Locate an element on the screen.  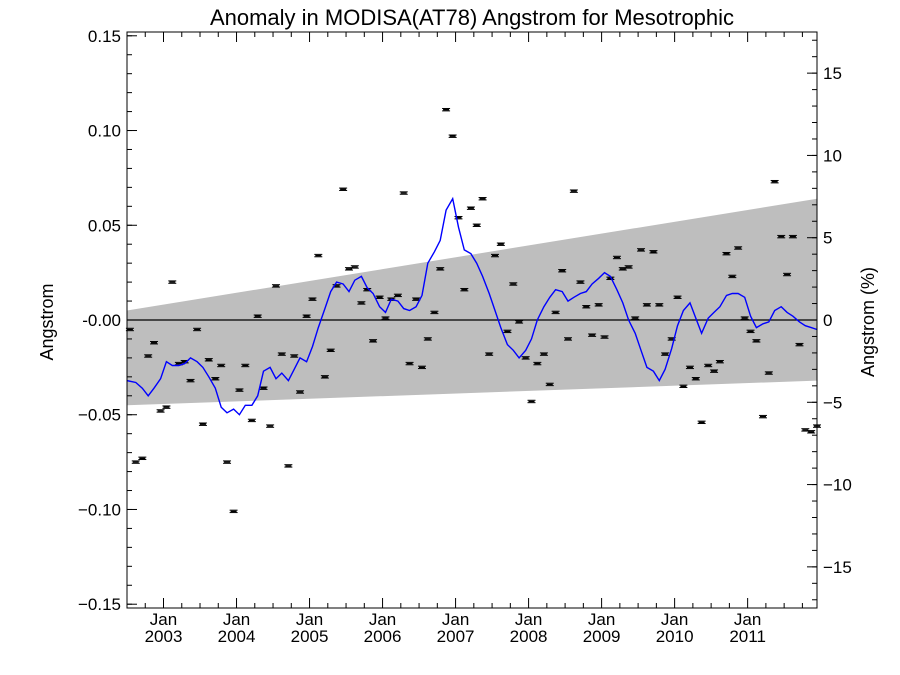
y2-tick-label: 5 is located at coordinates (827, 238).